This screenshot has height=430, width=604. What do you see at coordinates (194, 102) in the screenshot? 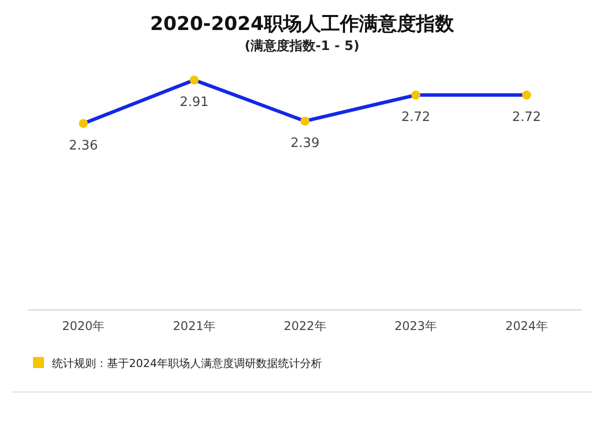
I see `data-label: 2.91` at bounding box center [194, 102].